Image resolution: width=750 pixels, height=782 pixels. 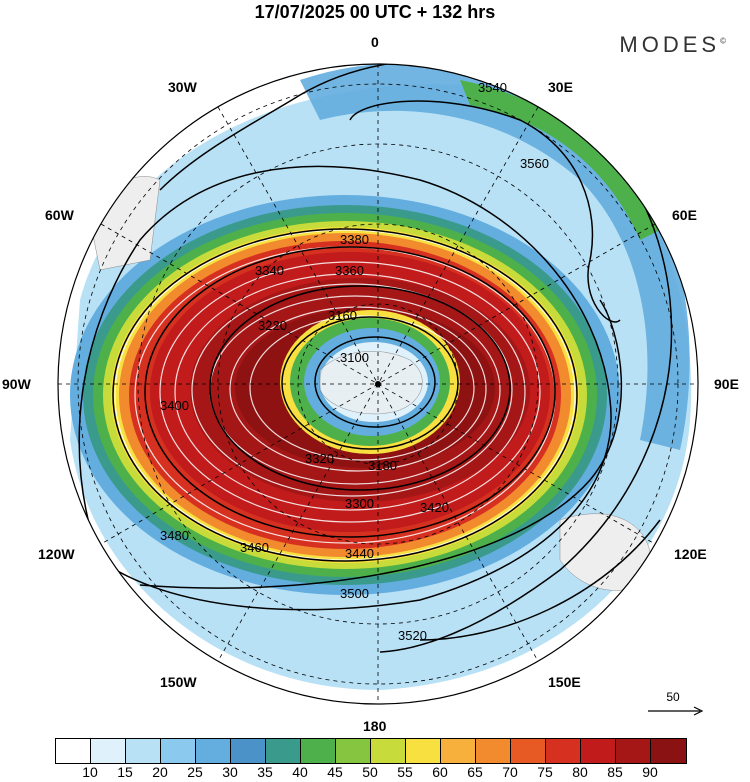 I want to click on lon-label-150e: 150E, so click(x=564, y=682).